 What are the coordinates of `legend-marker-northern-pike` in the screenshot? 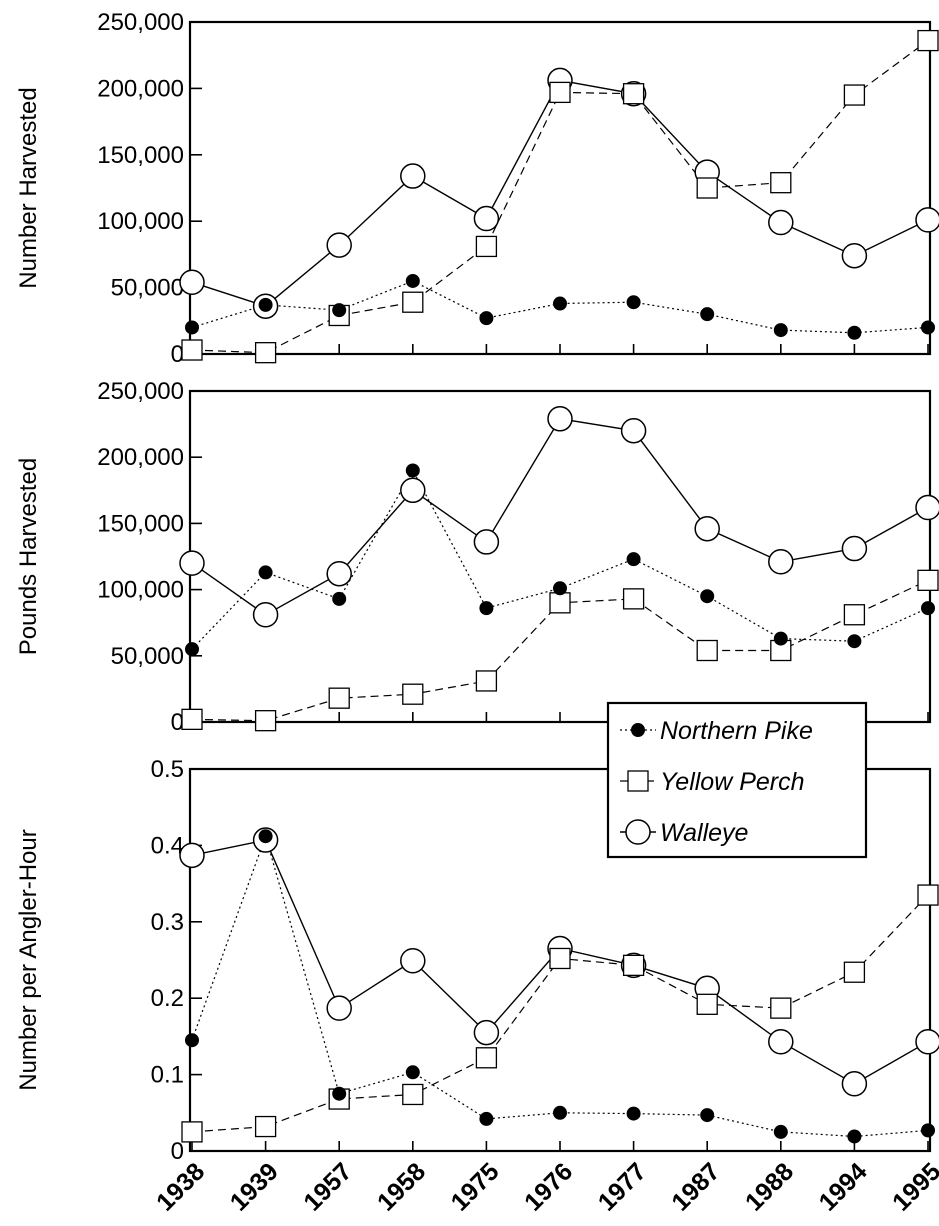 It's located at (638, 730).